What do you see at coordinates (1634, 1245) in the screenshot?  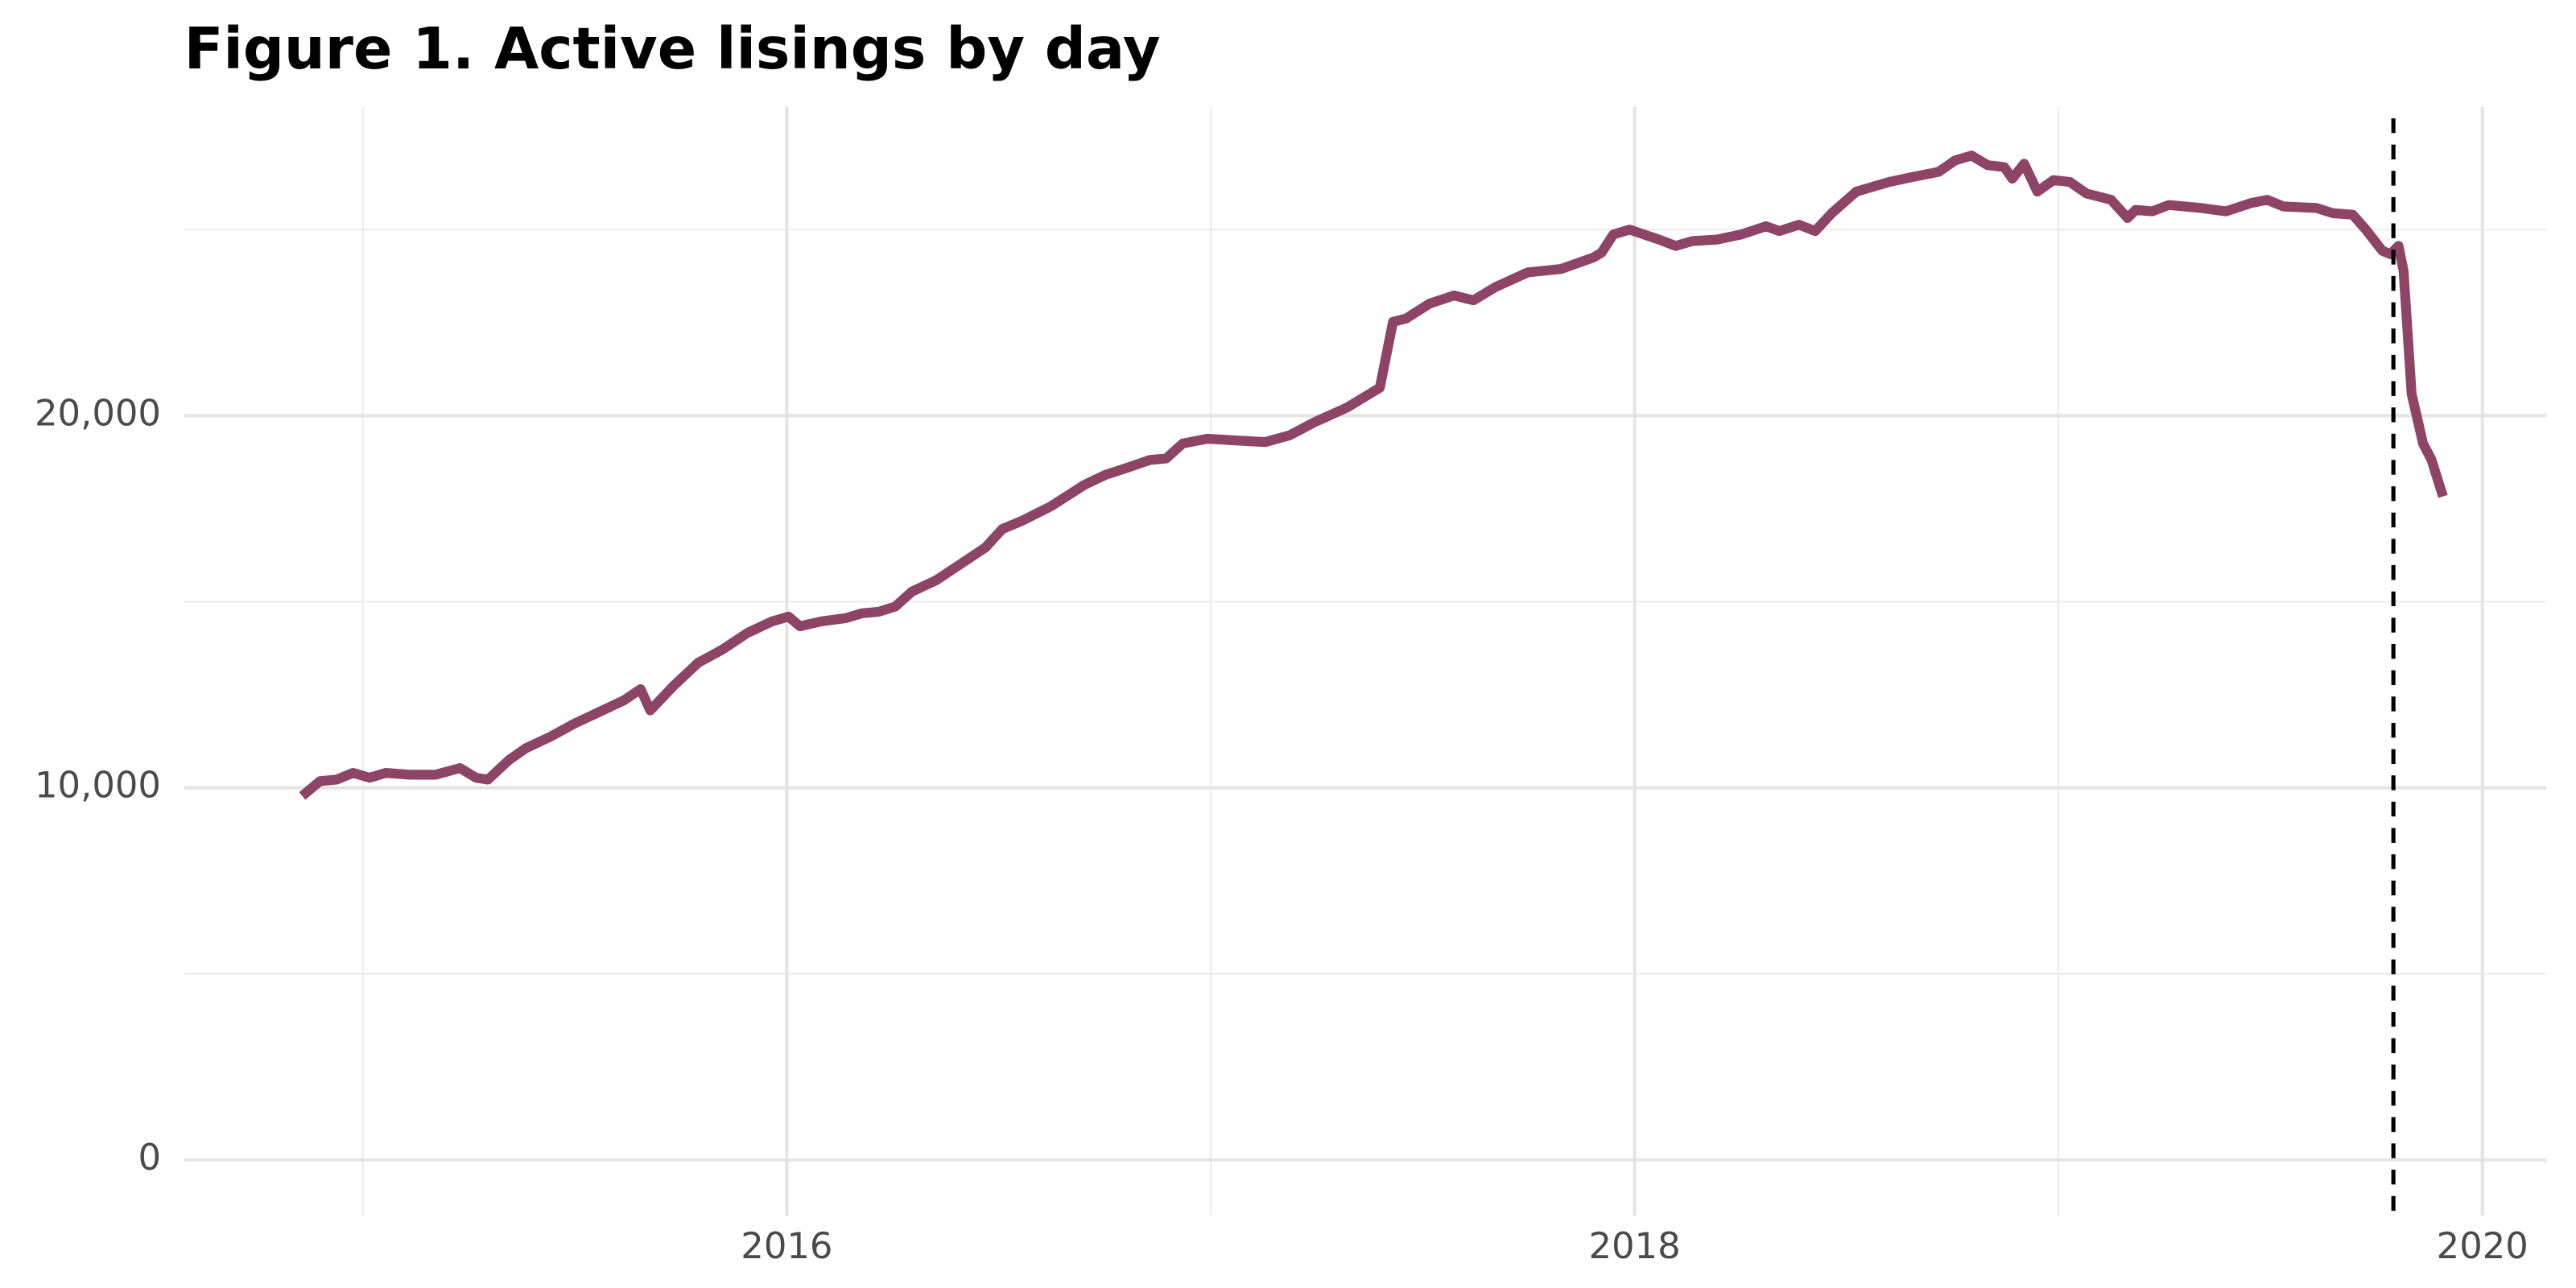 I see `x-tick-label: 2018` at bounding box center [1634, 1245].